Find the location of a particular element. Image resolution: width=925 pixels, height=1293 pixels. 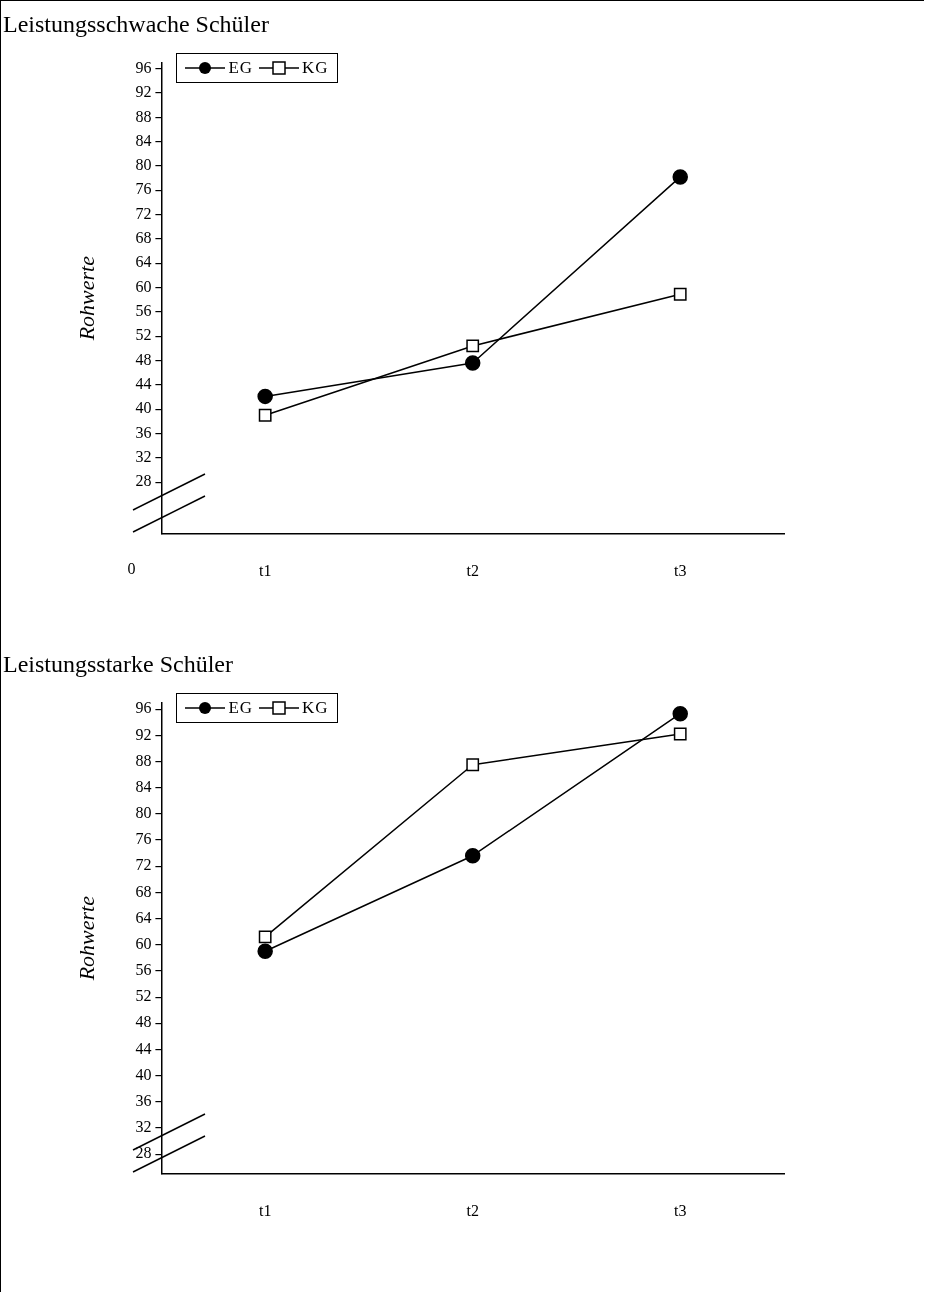

chart-title: Leistungsschwache Schüler is located at coordinates (136, 24).